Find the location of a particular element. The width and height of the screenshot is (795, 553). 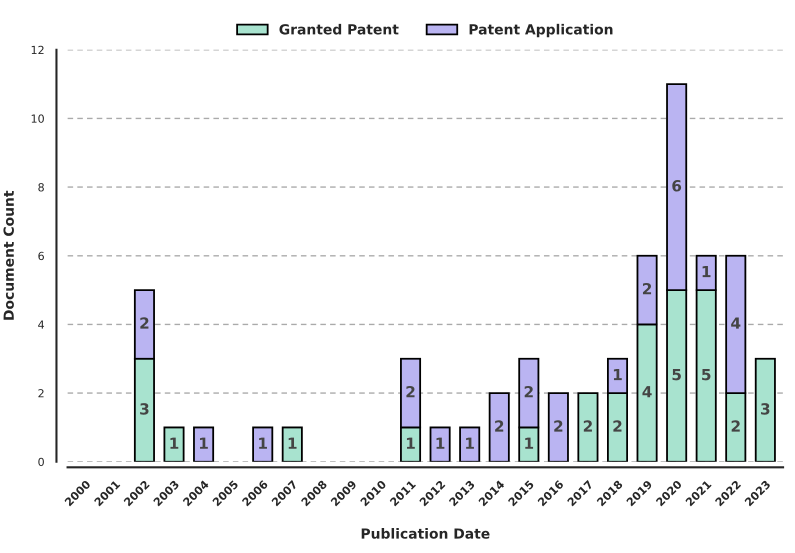

y-tick-label: 2 is located at coordinates (41, 393).